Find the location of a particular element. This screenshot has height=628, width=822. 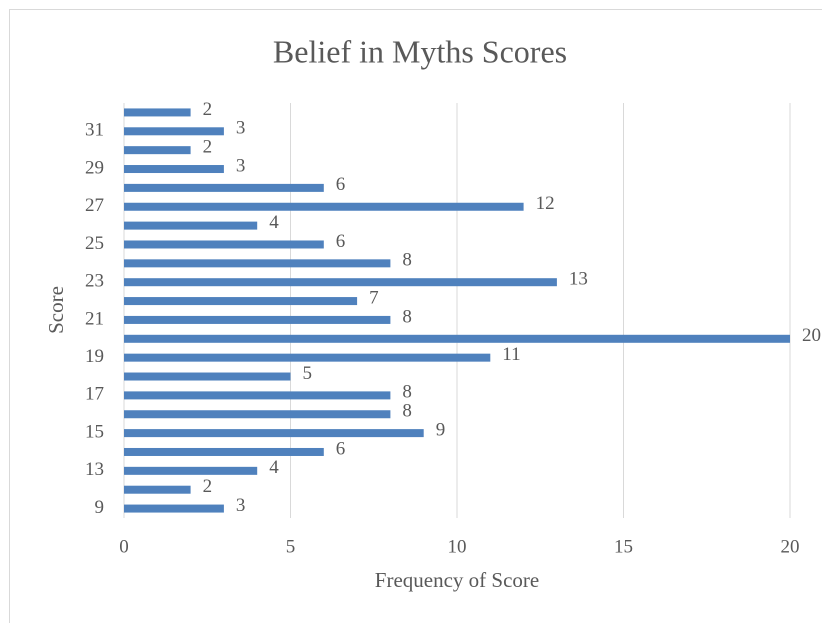

y-tick-label: 19 is located at coordinates (94, 356).